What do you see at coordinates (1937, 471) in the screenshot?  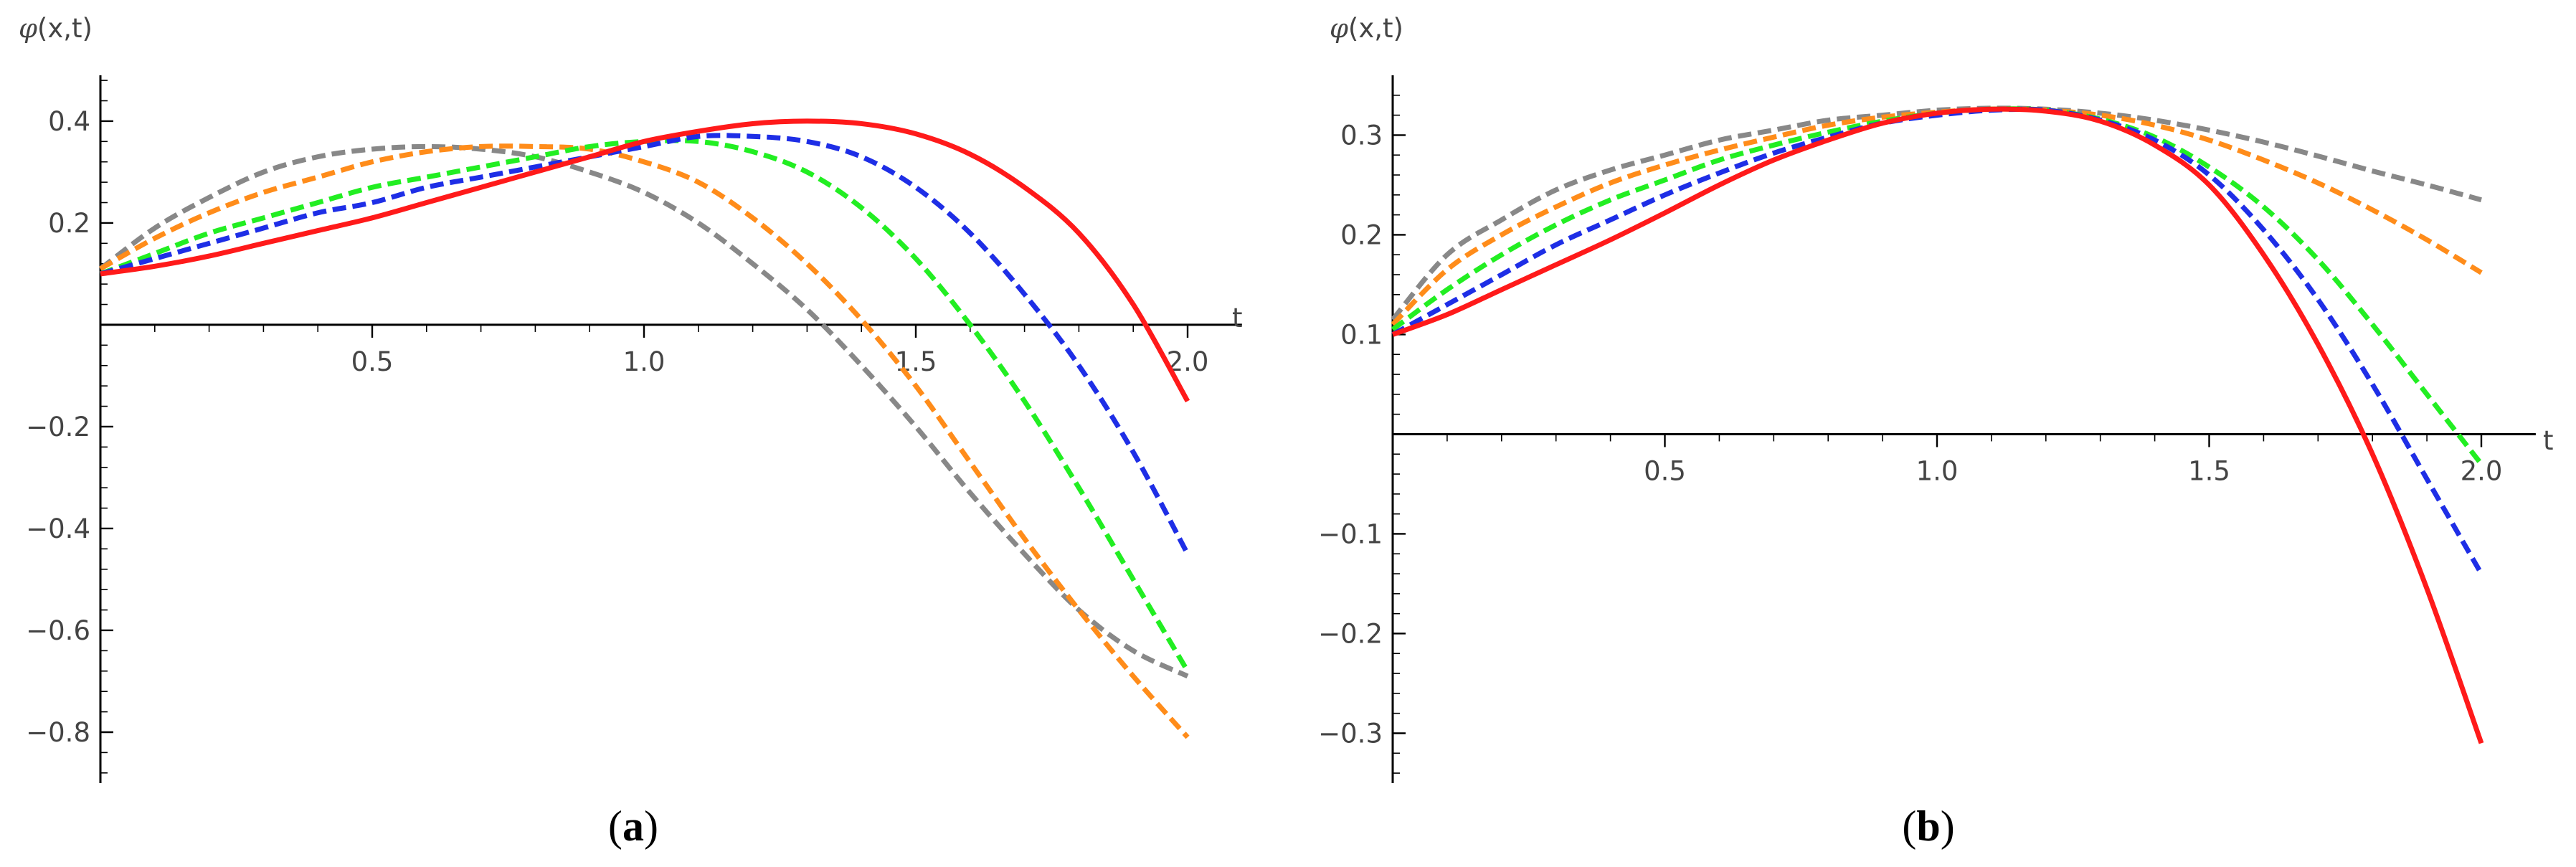 I see `x-tick-label-b: 1.0` at bounding box center [1937, 471].